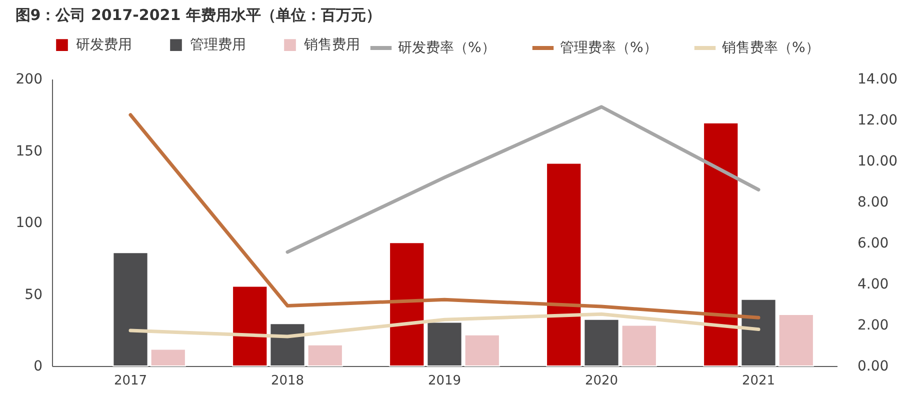 Image resolution: width=923 pixels, height=395 pixels. Describe the element at coordinates (770, 48) in the screenshot. I see `legend-label: 销售费率（%）` at that location.